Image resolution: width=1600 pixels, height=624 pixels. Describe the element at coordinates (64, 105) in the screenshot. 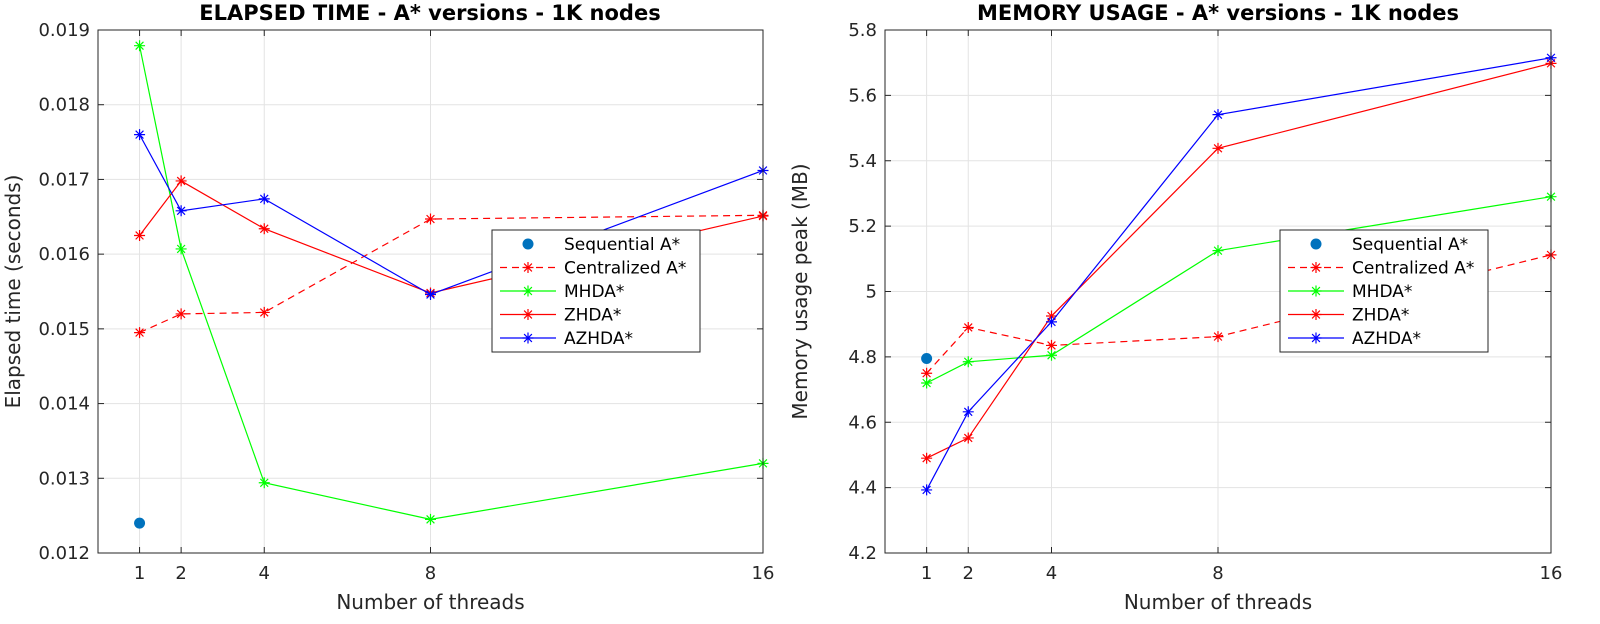

I see `y-tick-label: 0.018` at that location.